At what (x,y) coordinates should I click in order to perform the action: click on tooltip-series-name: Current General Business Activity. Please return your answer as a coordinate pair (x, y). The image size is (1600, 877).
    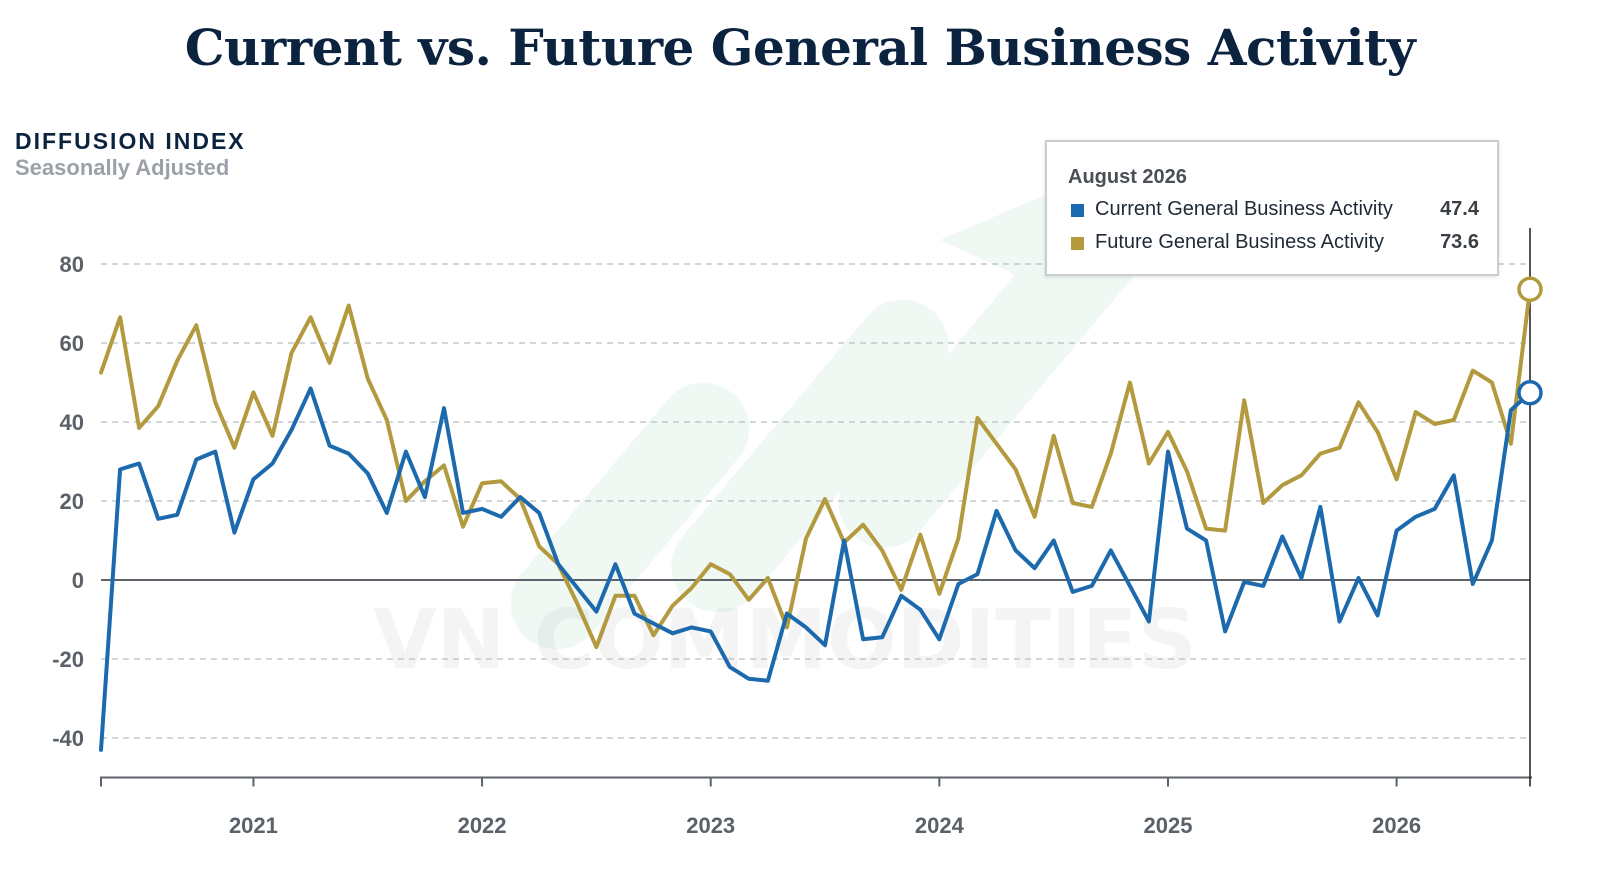
    Looking at the image, I should click on (1244, 209).